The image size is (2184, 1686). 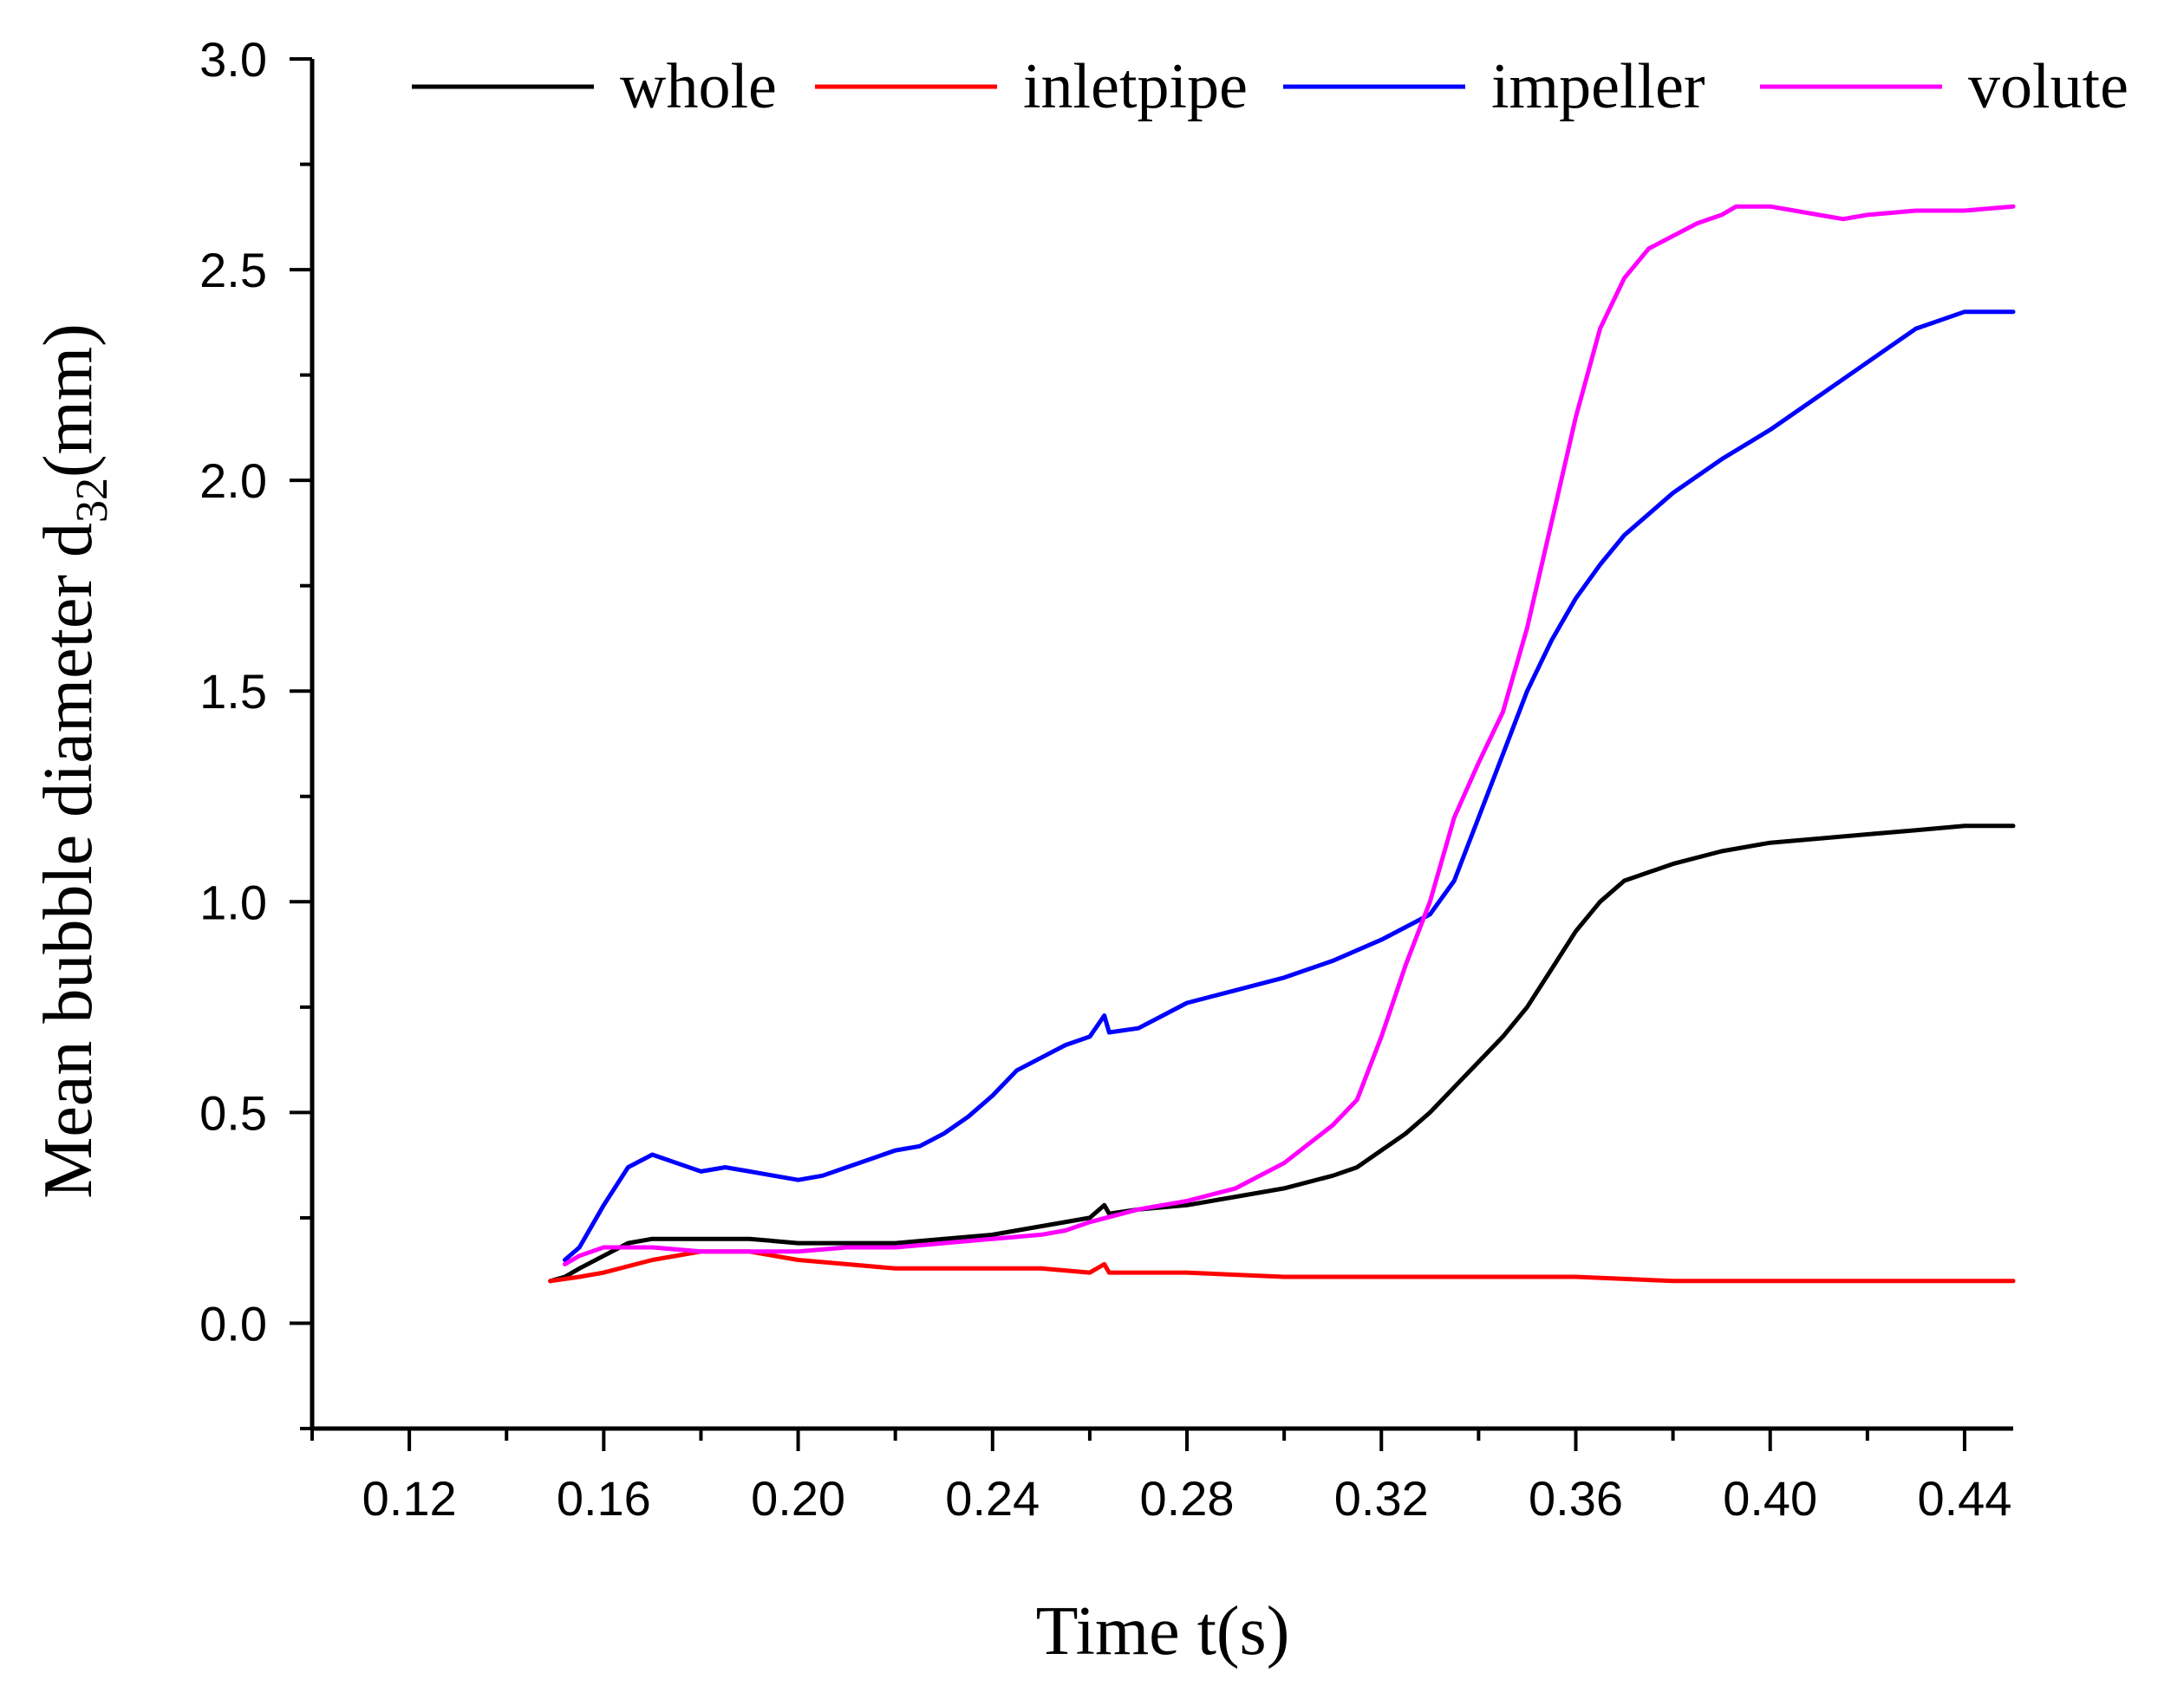 I want to click on y-tick-label: 2.0, so click(x=233, y=481).